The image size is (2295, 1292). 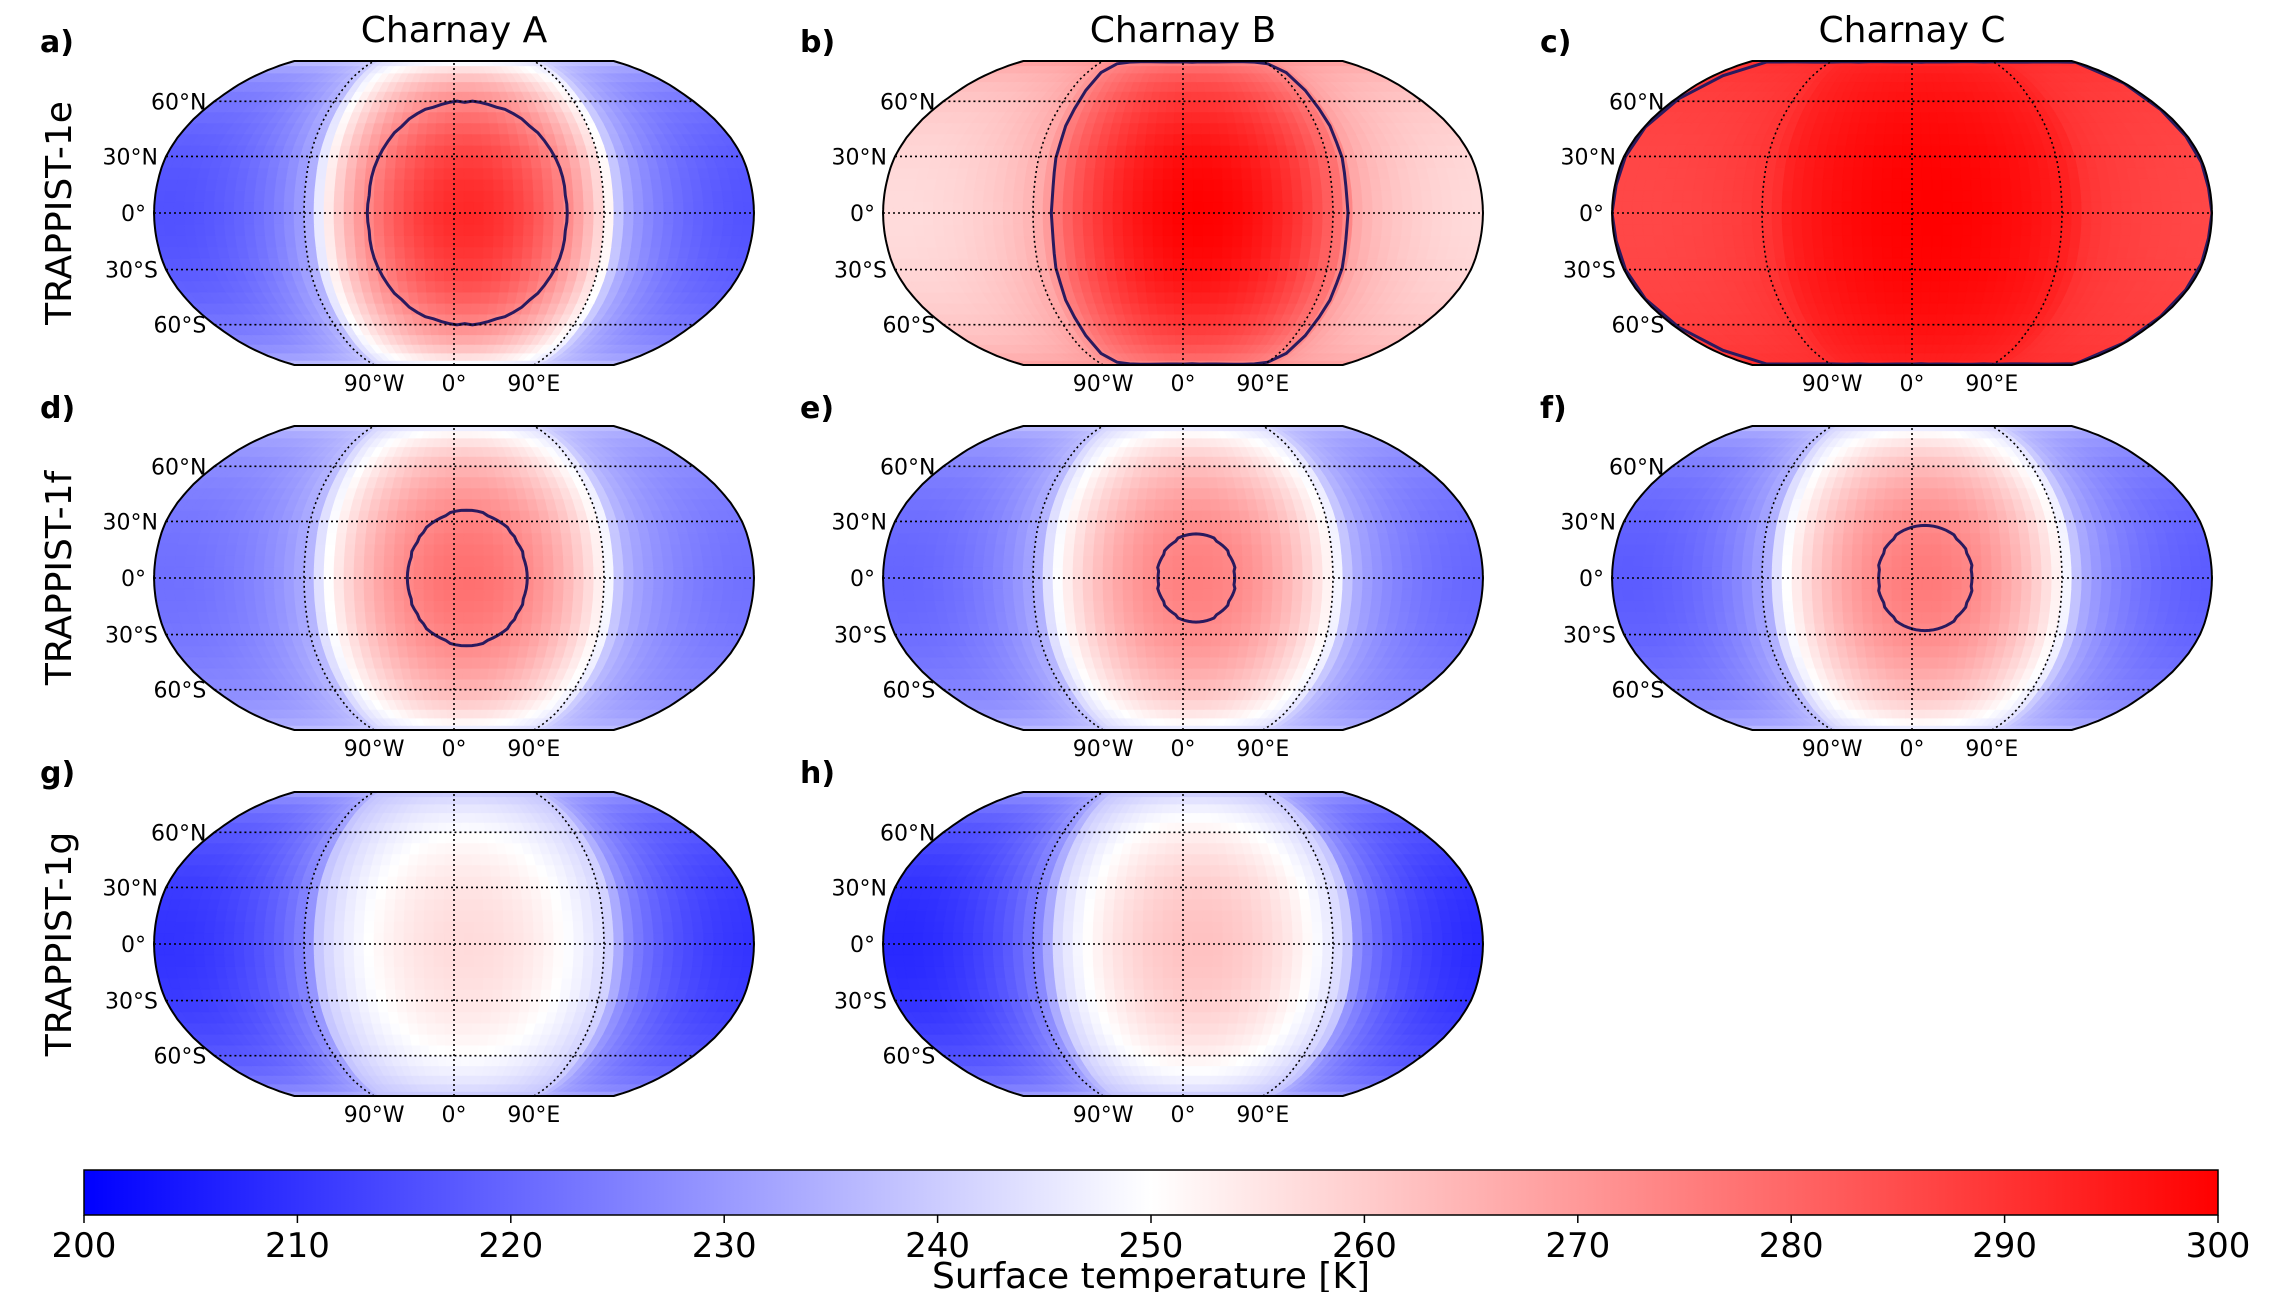 I want to click on panel-letter-d: d), so click(x=57, y=408).